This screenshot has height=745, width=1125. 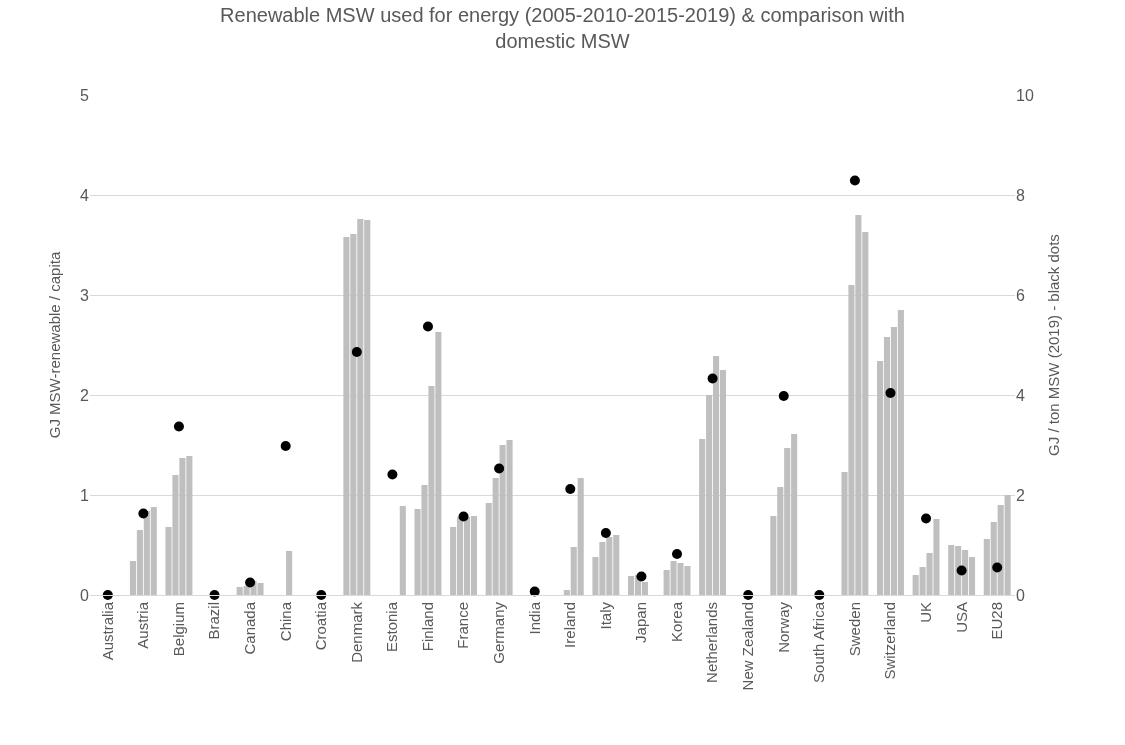 I want to click on x-tick-label: UK, so click(x=925, y=612).